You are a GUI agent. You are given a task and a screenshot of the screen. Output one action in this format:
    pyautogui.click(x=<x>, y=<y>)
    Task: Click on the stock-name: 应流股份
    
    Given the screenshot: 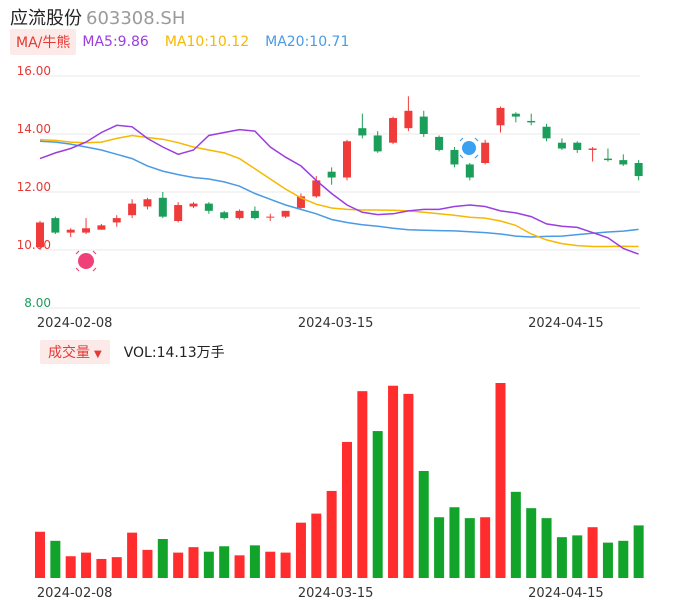 What is the action you would take?
    pyautogui.click(x=46, y=18)
    